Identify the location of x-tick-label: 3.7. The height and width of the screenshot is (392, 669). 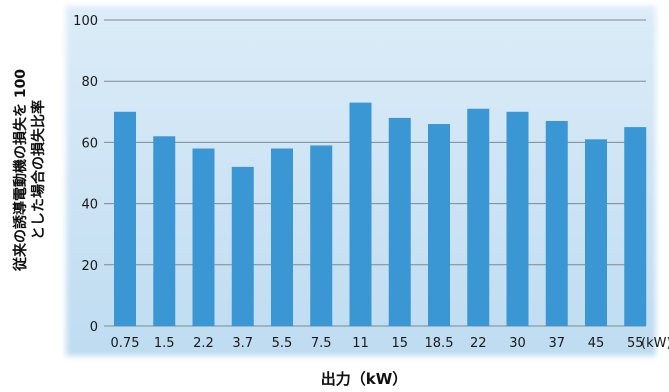
(242, 343).